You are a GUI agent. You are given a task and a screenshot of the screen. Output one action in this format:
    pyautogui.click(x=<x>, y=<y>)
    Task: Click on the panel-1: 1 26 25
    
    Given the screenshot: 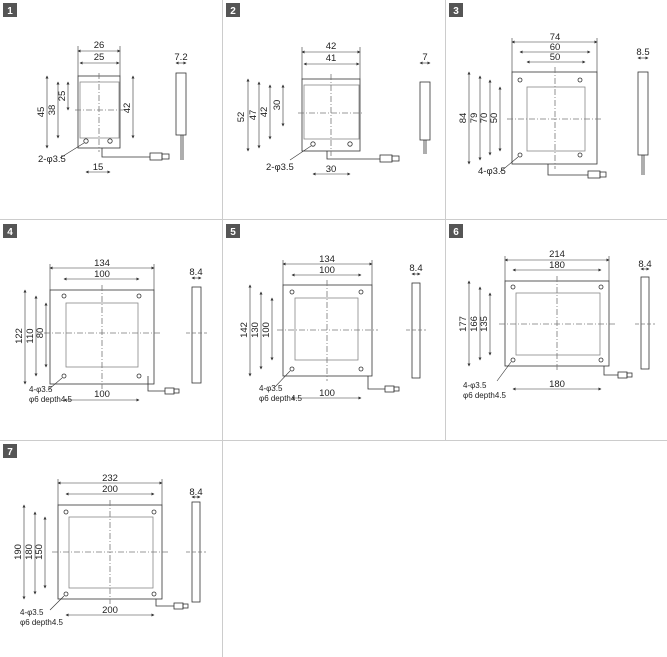 What is the action you would take?
    pyautogui.click(x=95, y=88)
    